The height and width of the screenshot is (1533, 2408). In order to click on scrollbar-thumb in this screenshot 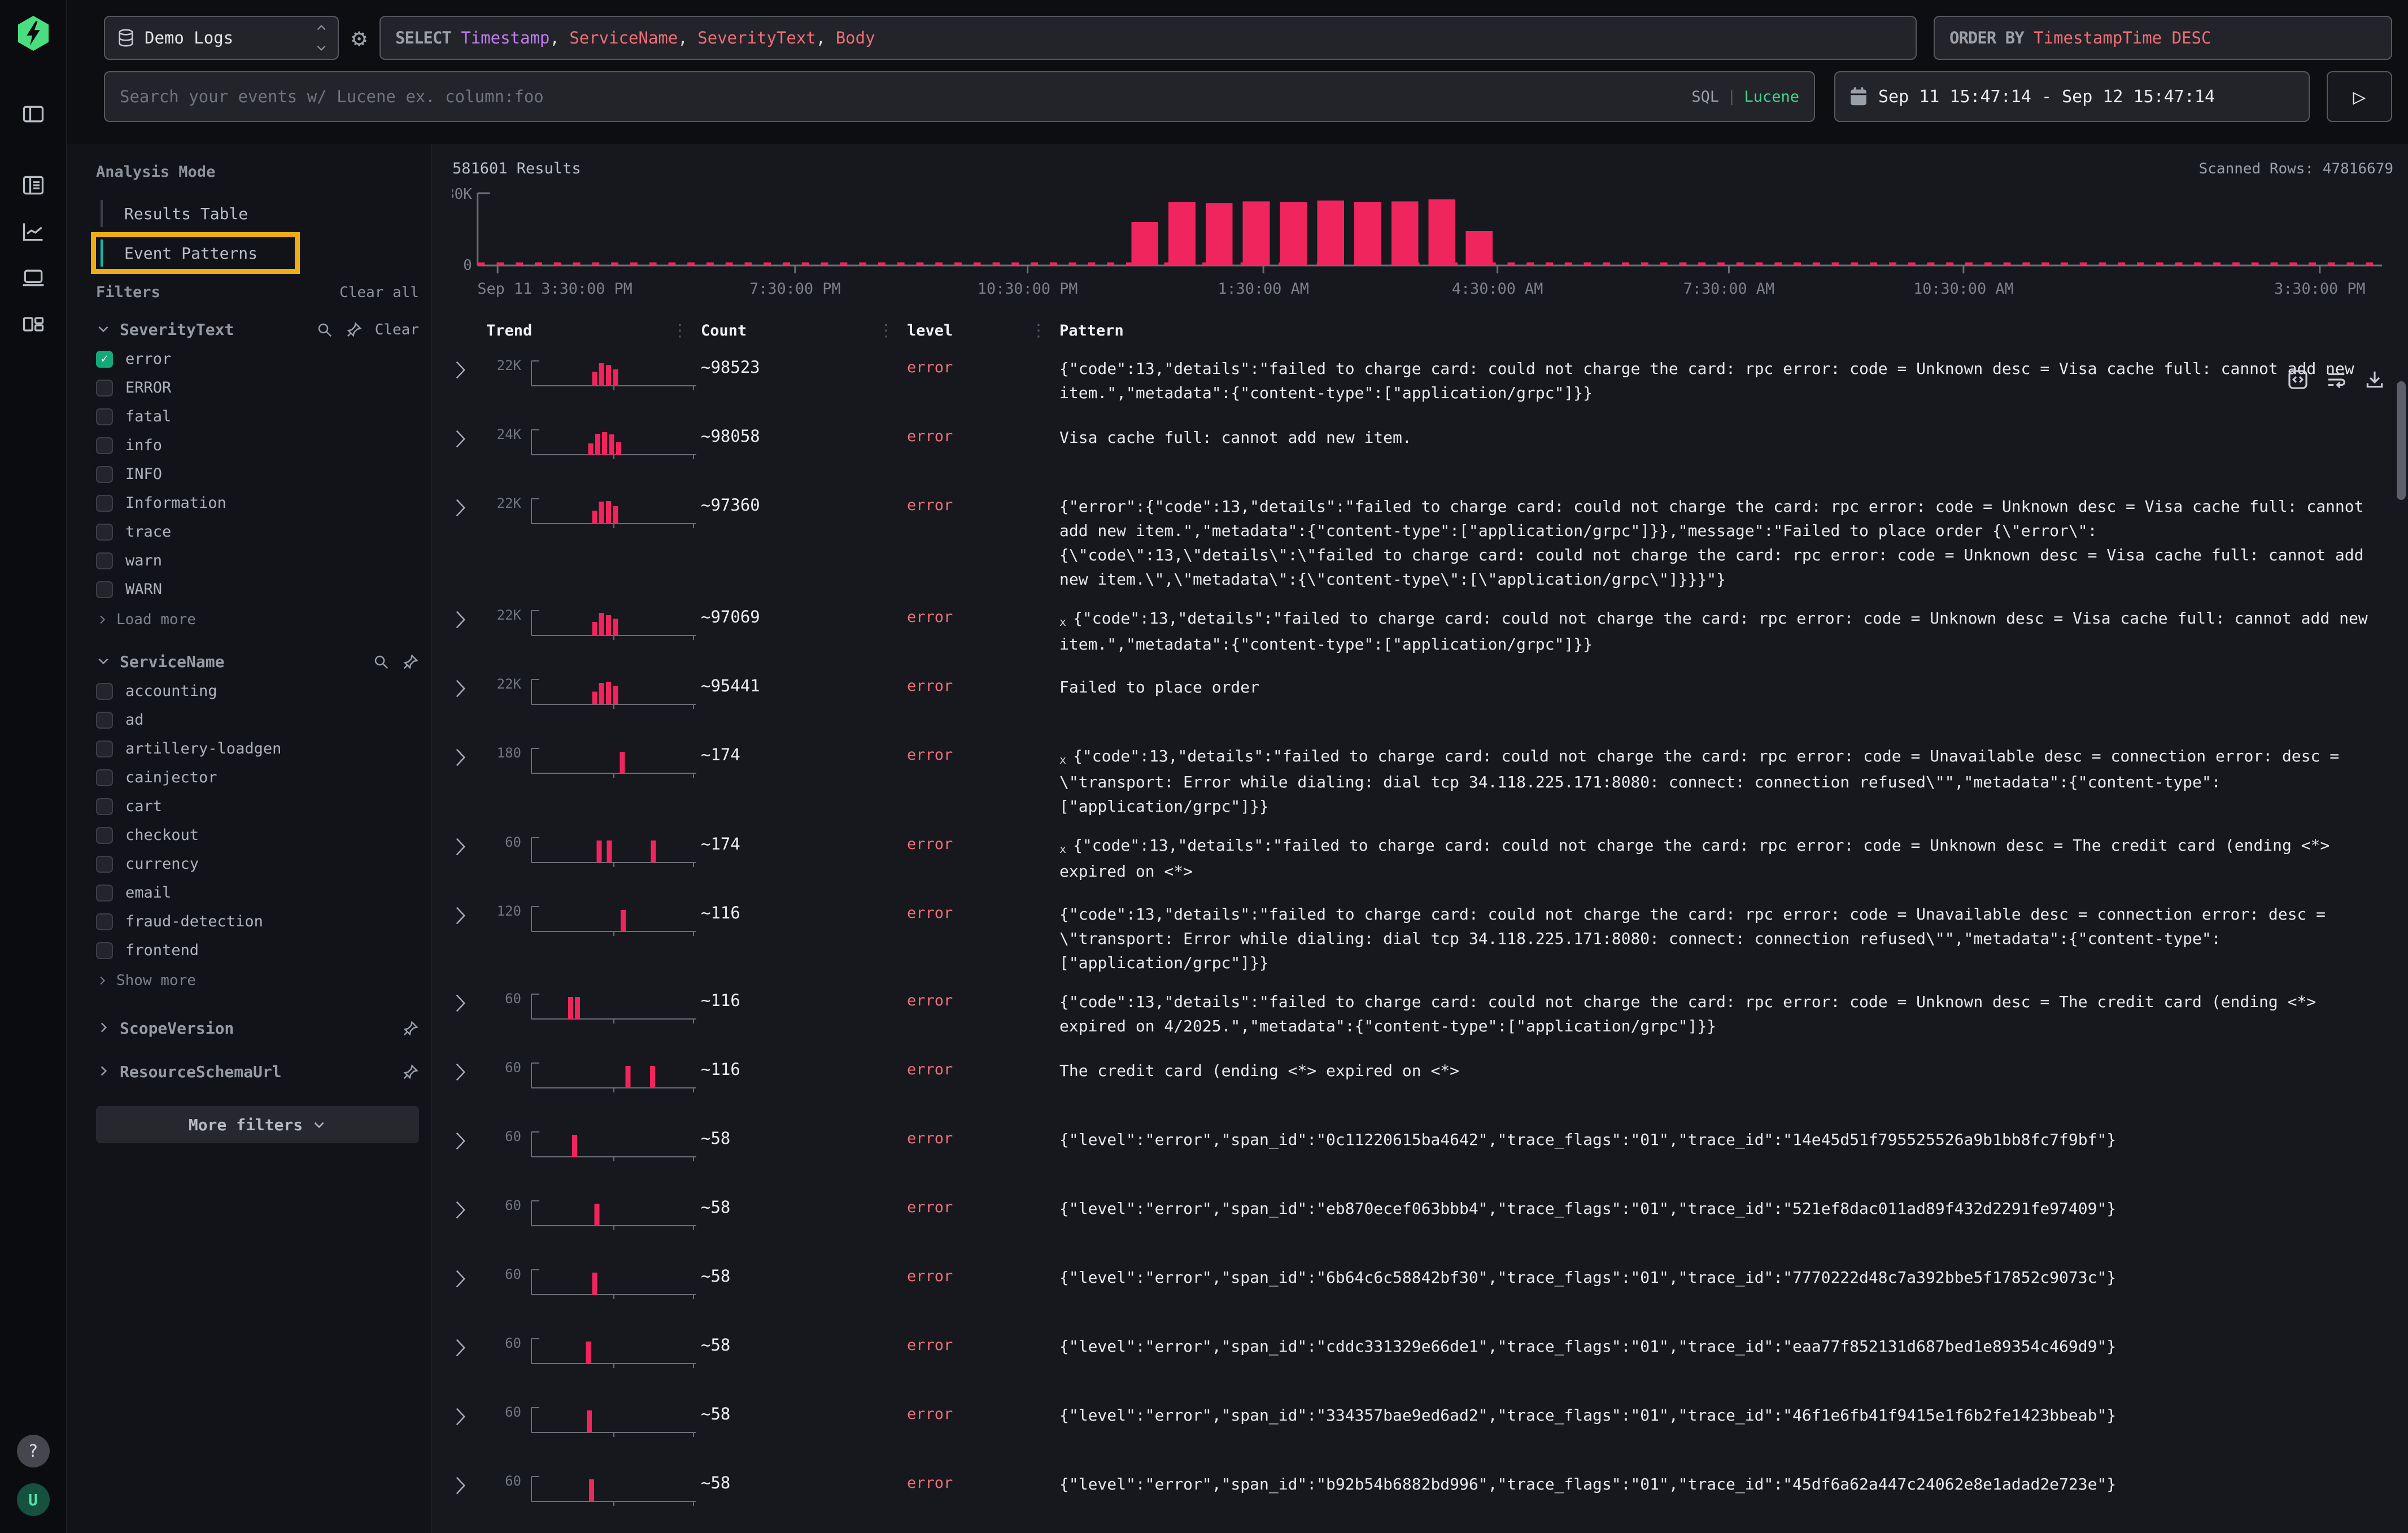, I will do `click(2402, 440)`.